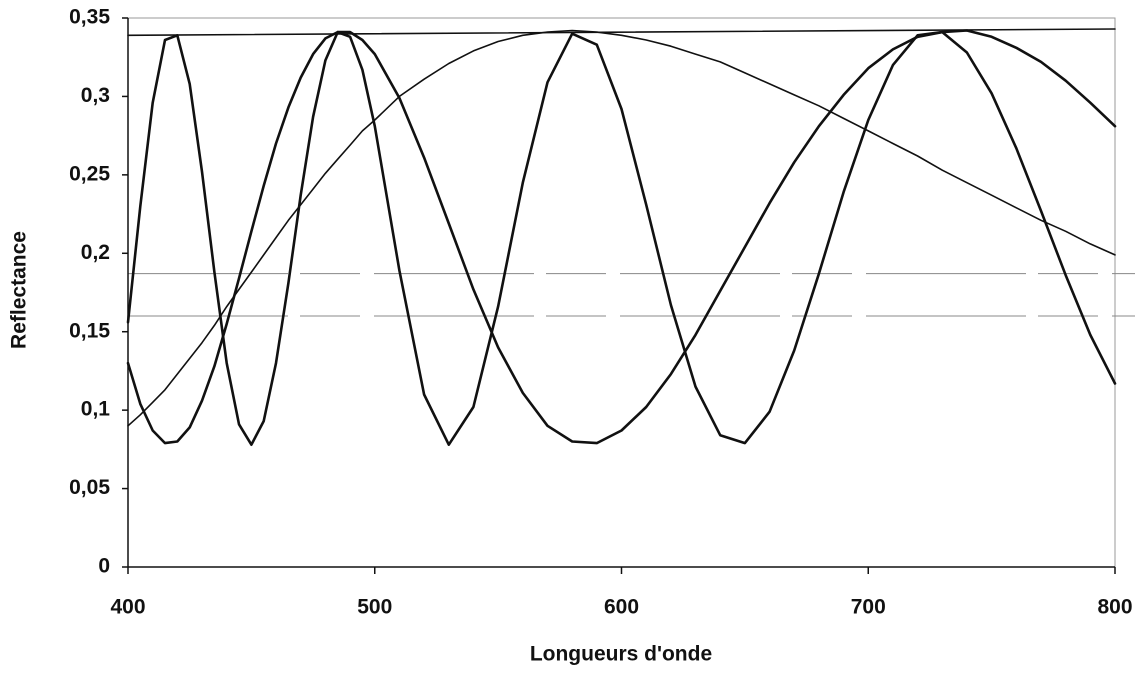  I want to click on x-tick-label: 500, so click(374, 607).